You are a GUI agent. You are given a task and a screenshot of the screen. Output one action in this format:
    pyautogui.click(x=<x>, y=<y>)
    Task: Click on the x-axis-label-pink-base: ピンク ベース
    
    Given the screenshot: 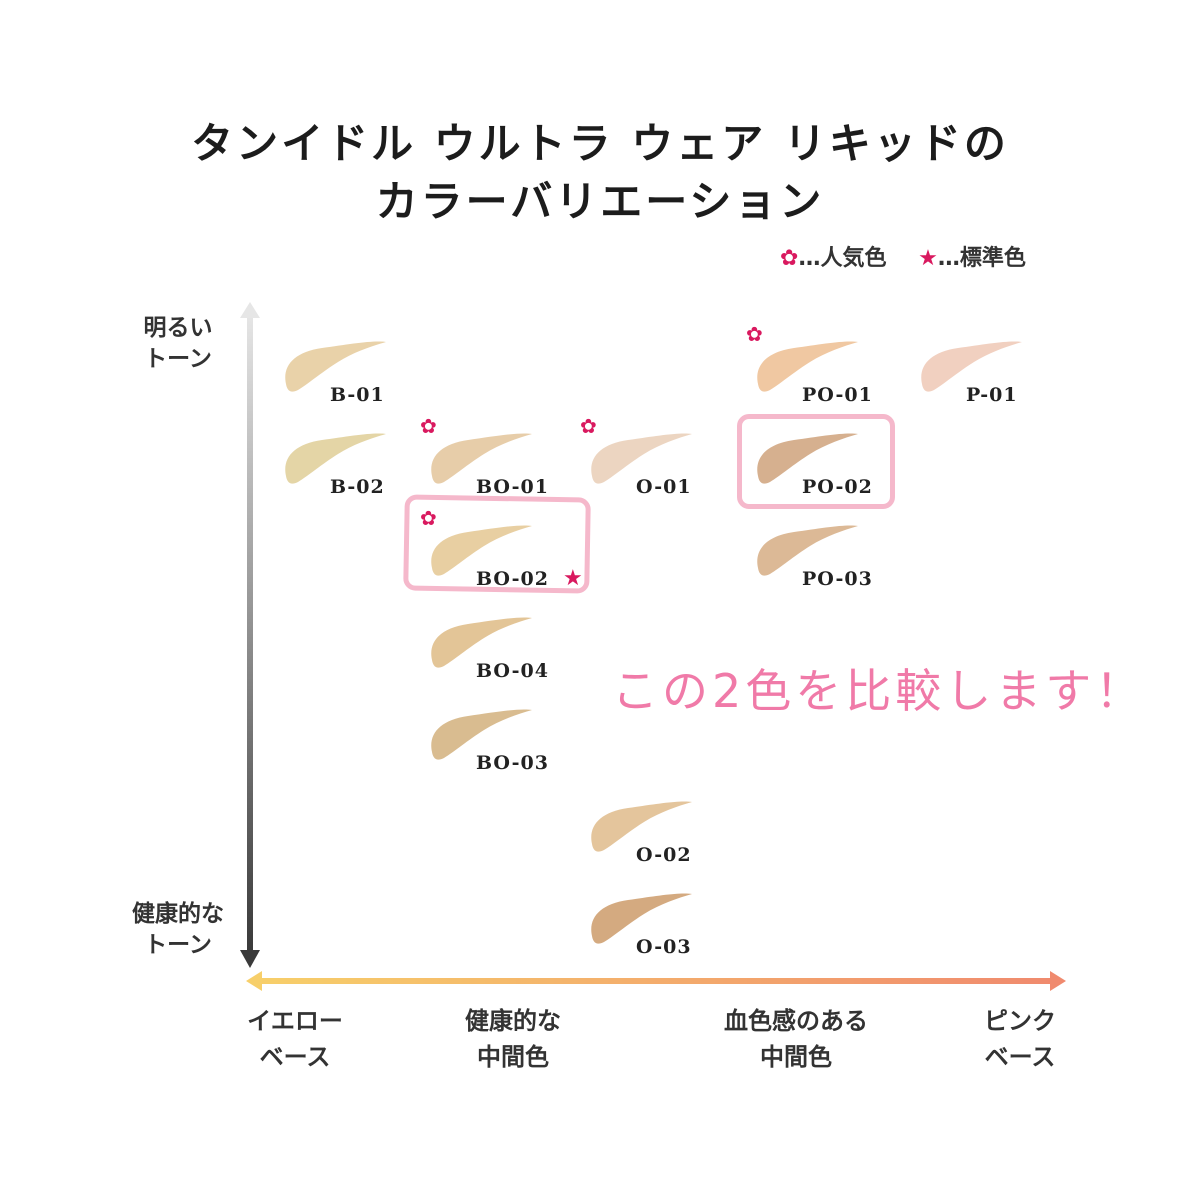 What is the action you would take?
    pyautogui.click(x=1020, y=1039)
    